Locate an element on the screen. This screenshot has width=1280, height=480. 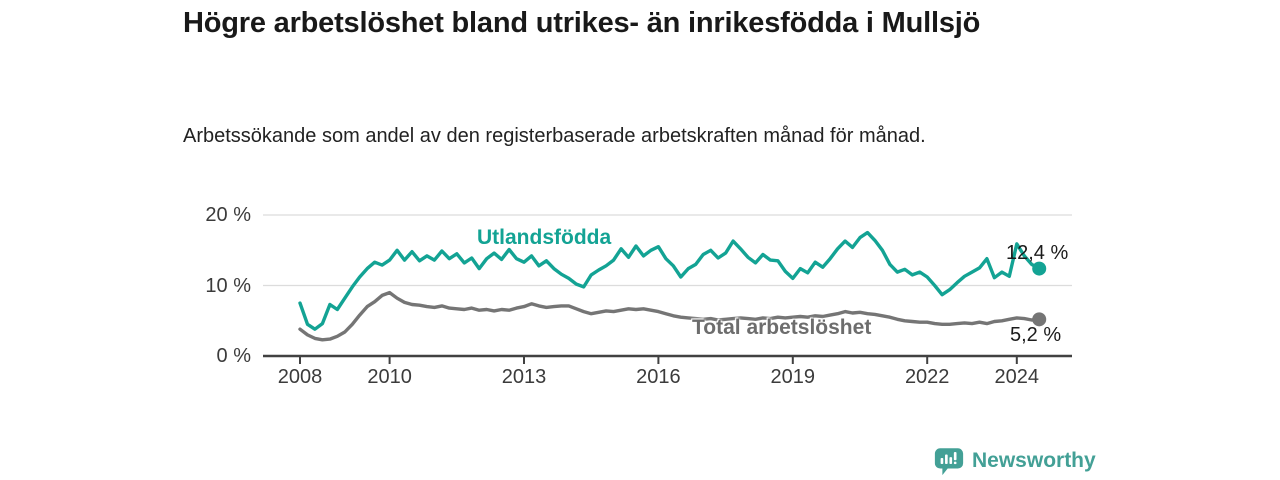
x-axis-tick-label: 2013 is located at coordinates (524, 377).